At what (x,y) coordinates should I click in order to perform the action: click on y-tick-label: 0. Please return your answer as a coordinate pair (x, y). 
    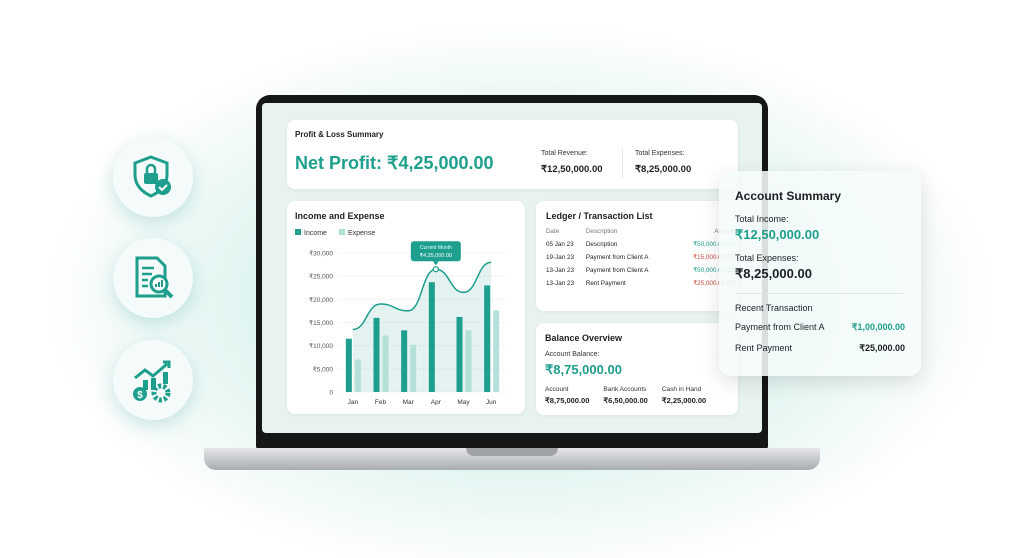
    Looking at the image, I should click on (331, 393).